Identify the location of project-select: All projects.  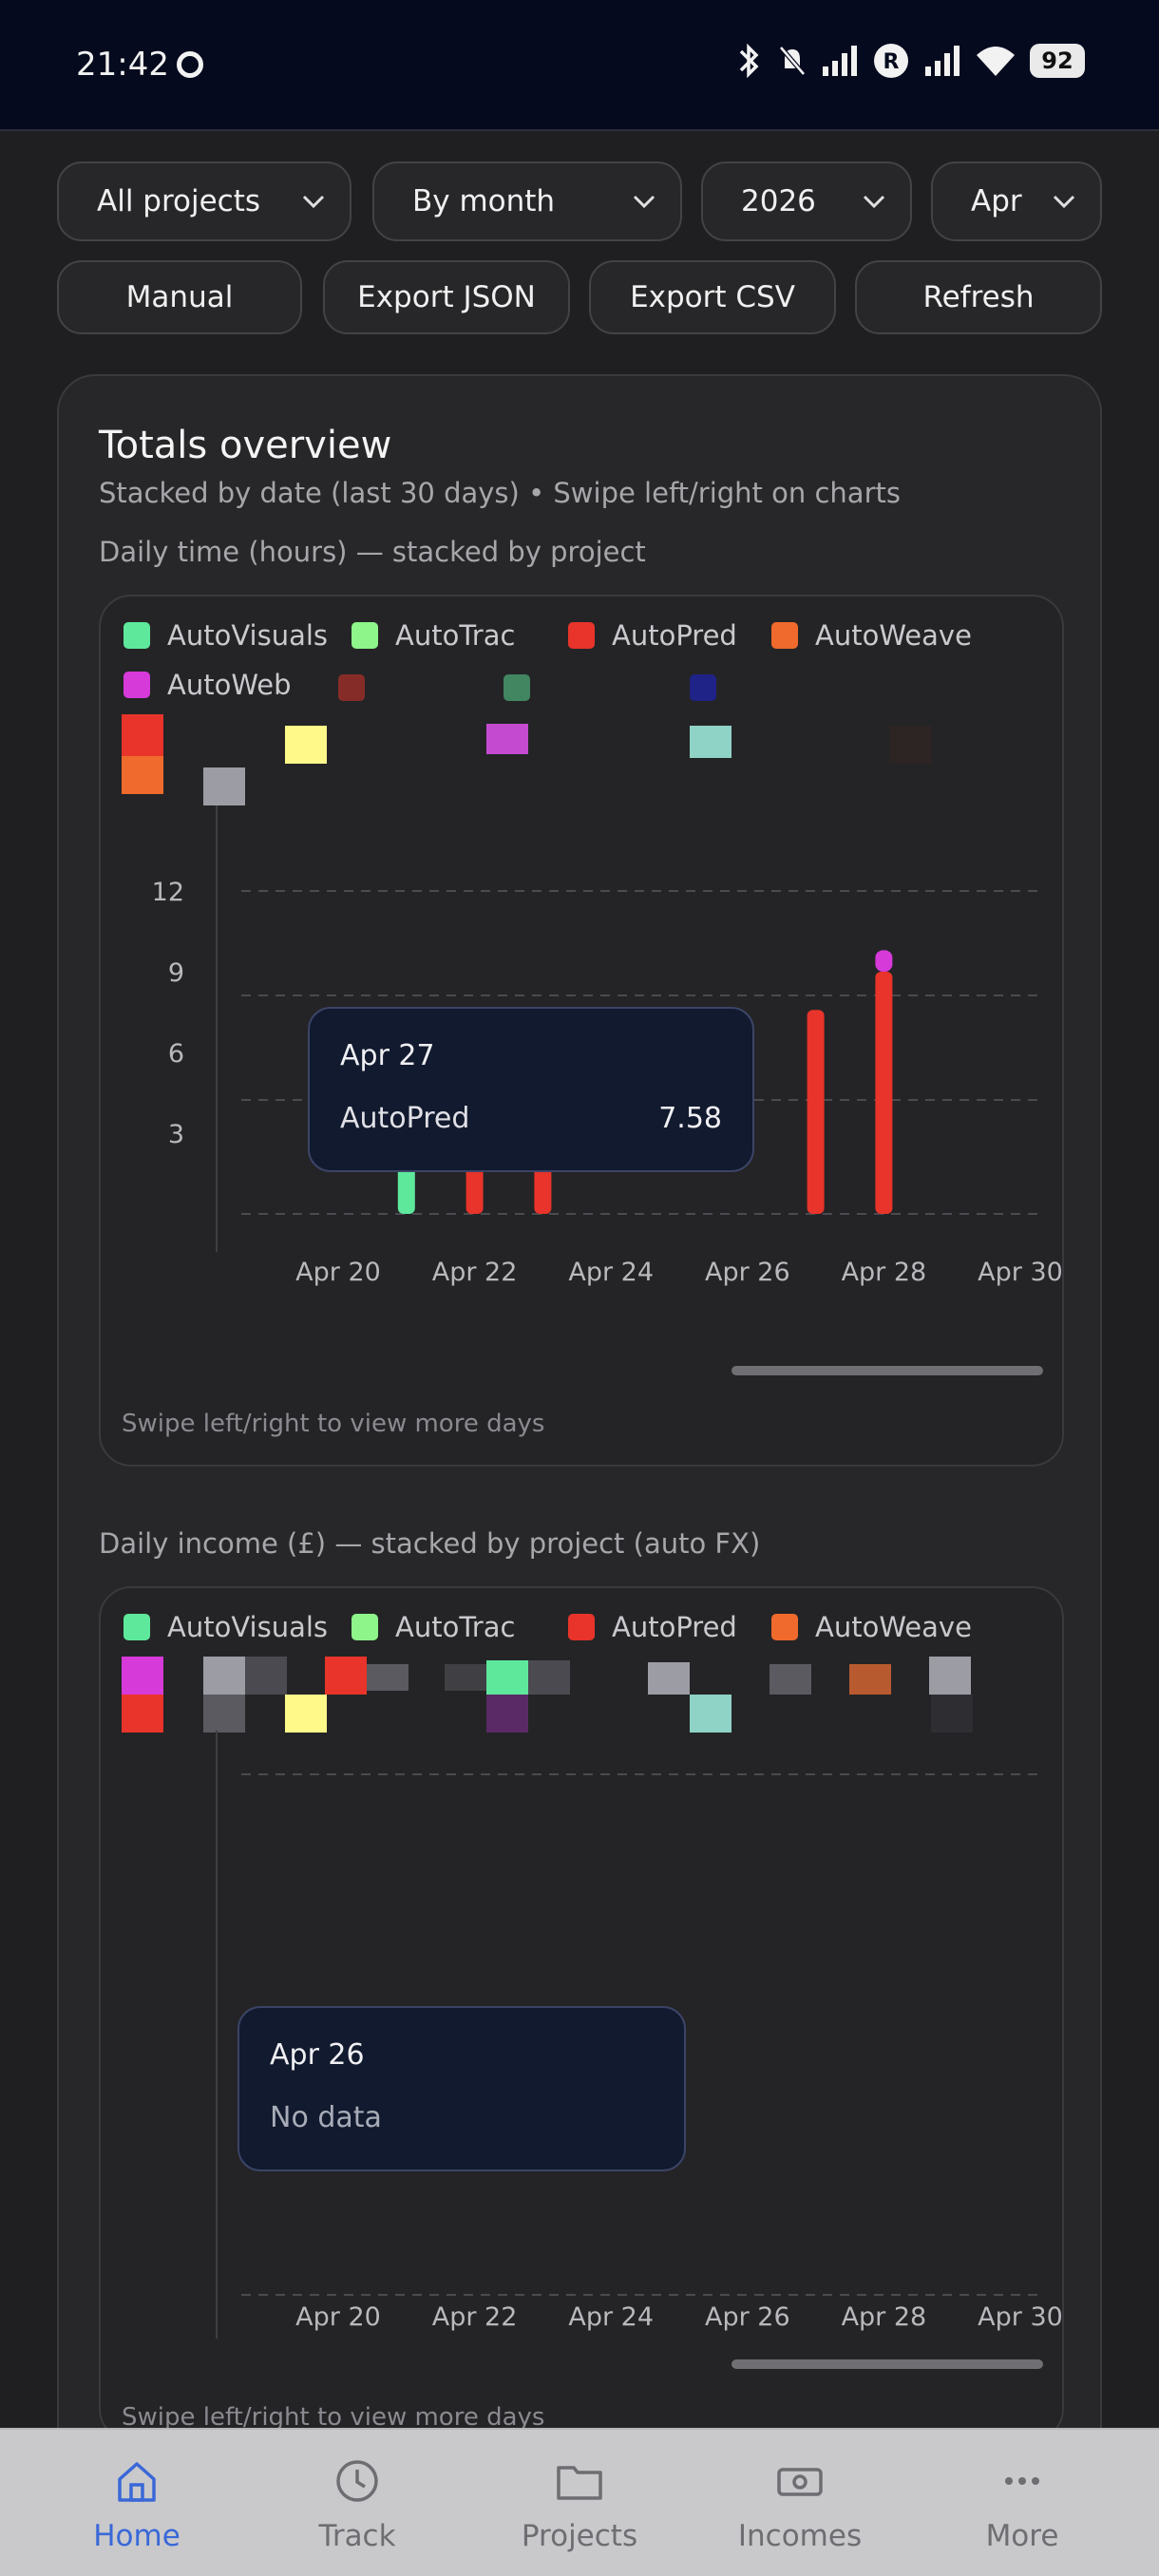
(204, 201).